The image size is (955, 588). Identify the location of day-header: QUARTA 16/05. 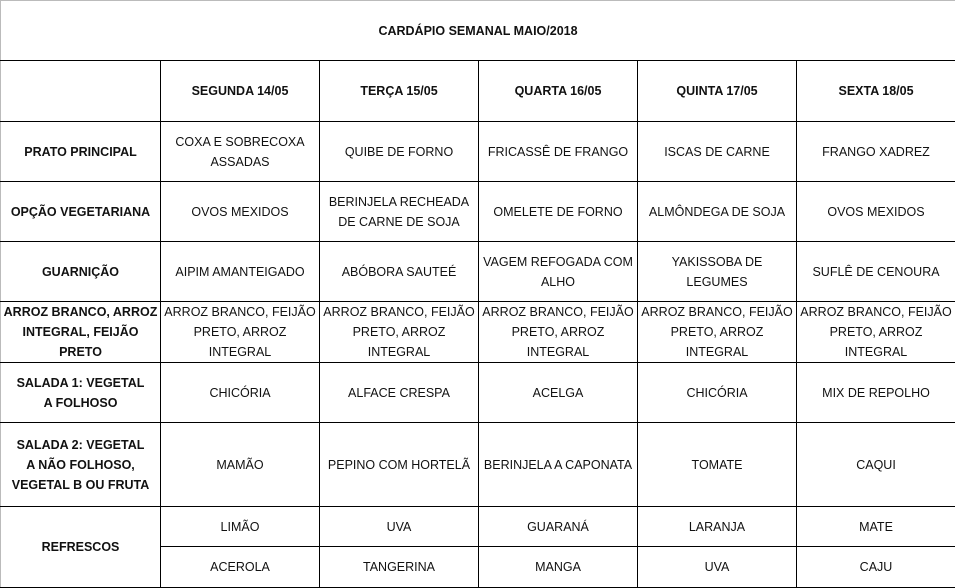
(558, 91).